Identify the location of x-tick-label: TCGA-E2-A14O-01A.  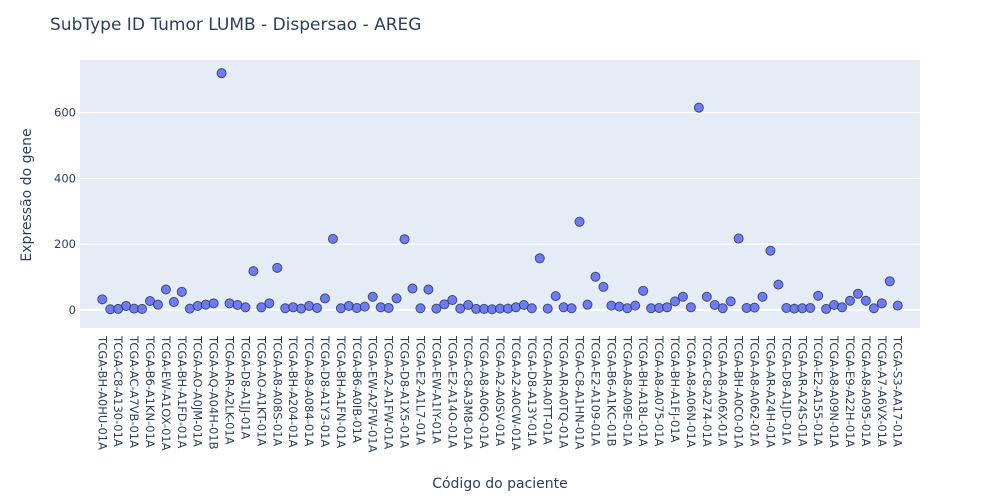
(452, 391).